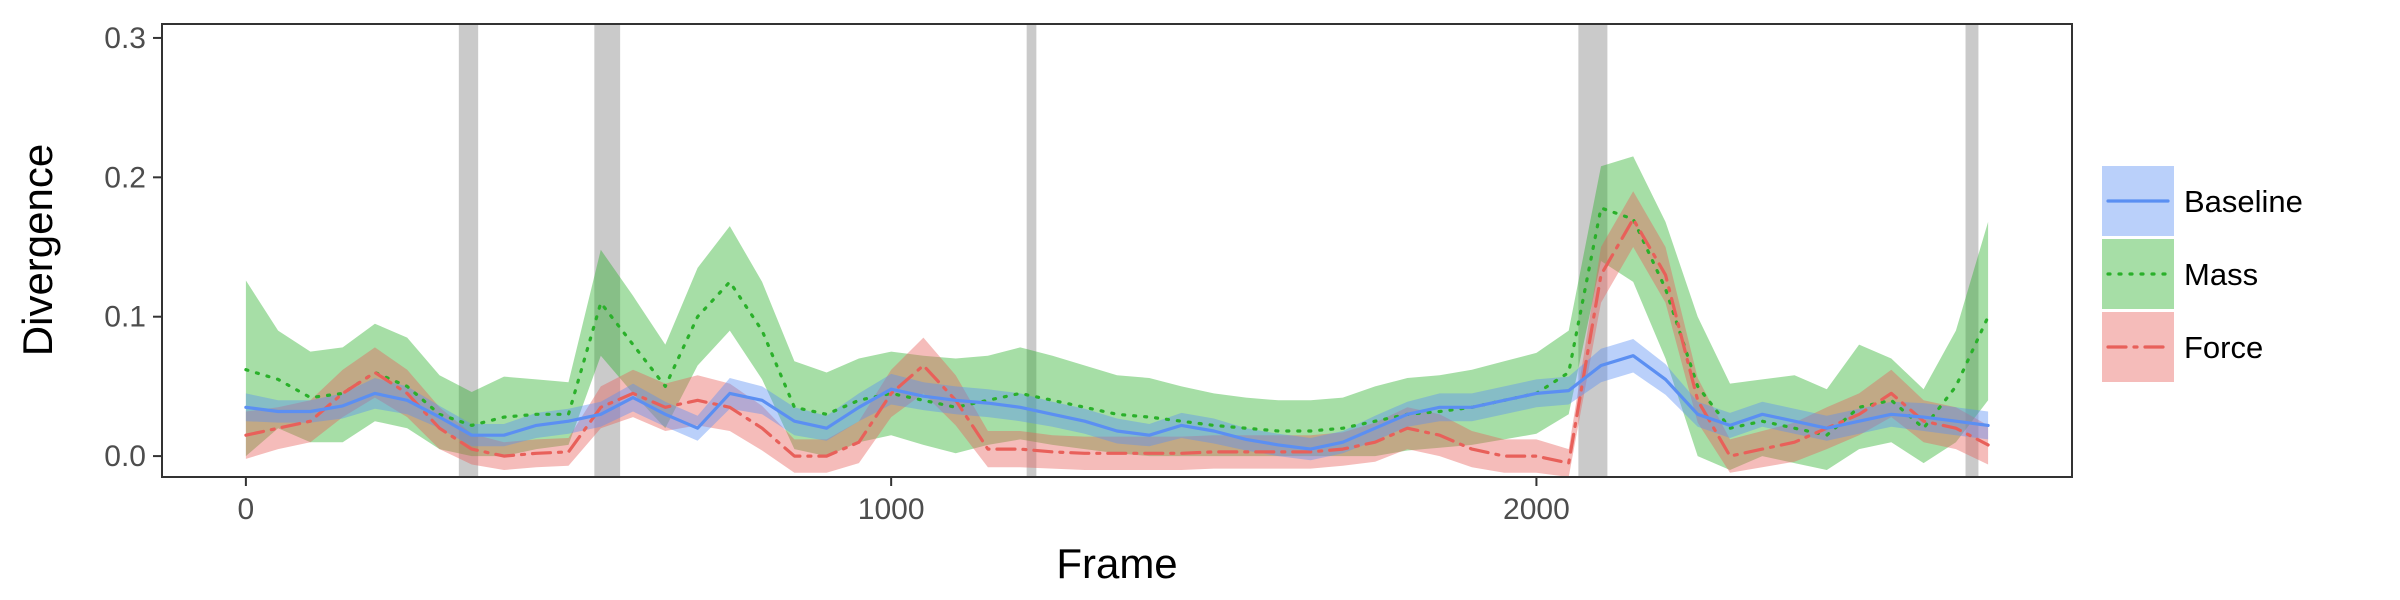 The width and height of the screenshot is (2400, 600). Describe the element at coordinates (125, 177) in the screenshot. I see `y-tick-label: 0.2` at that location.